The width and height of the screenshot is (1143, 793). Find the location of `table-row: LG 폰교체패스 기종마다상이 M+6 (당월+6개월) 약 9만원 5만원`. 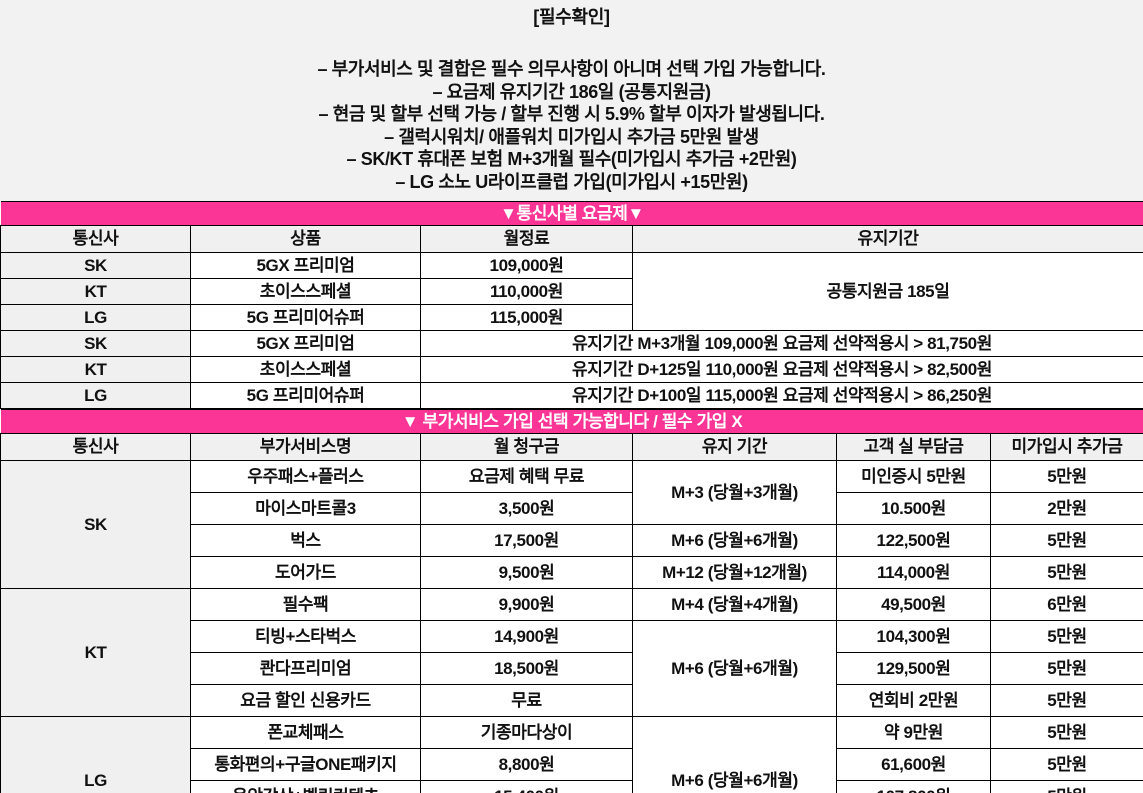

table-row: LG 폰교체패스 기종마다상이 M+6 (당월+6개월) 약 9만원 5만원 is located at coordinates (571, 754).